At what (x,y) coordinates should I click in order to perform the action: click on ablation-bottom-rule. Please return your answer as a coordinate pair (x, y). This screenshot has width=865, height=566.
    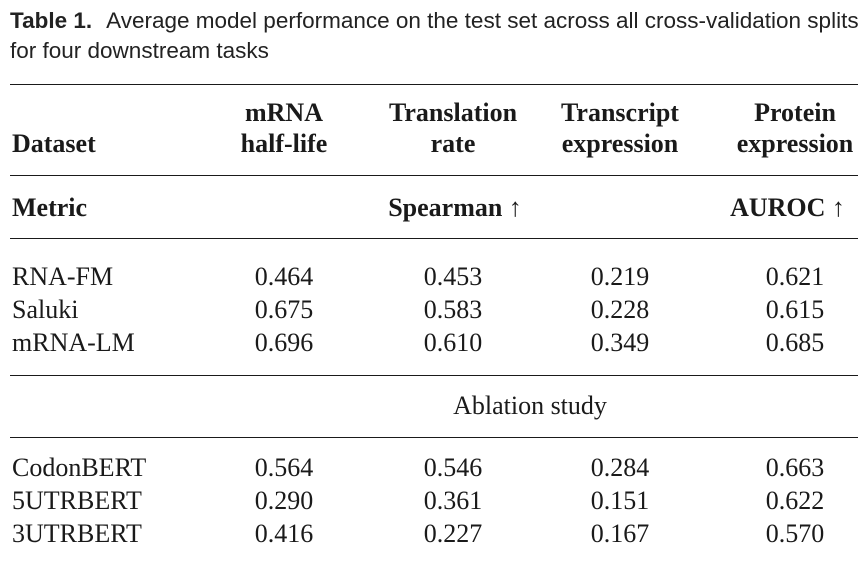
    Looking at the image, I should click on (434, 437).